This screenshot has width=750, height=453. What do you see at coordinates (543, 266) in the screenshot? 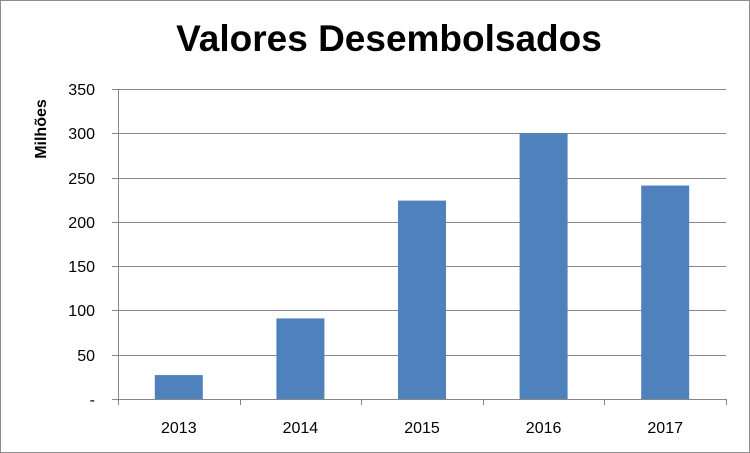
I see `bar-2016` at bounding box center [543, 266].